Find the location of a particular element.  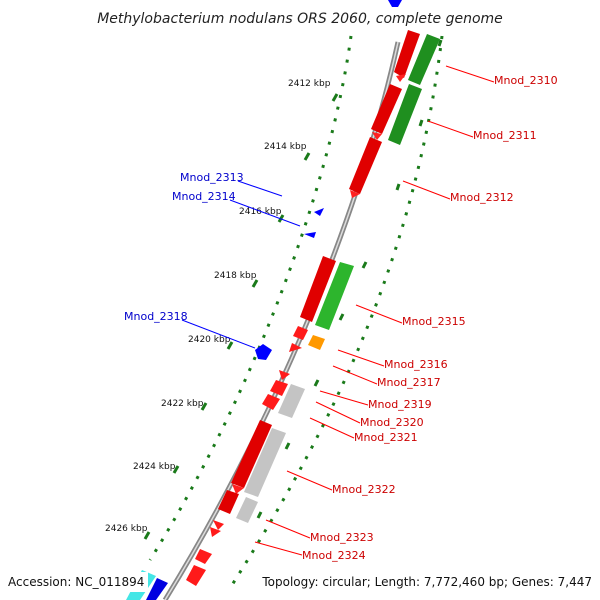

gene-mnod-2319b is located at coordinates (279, 388).